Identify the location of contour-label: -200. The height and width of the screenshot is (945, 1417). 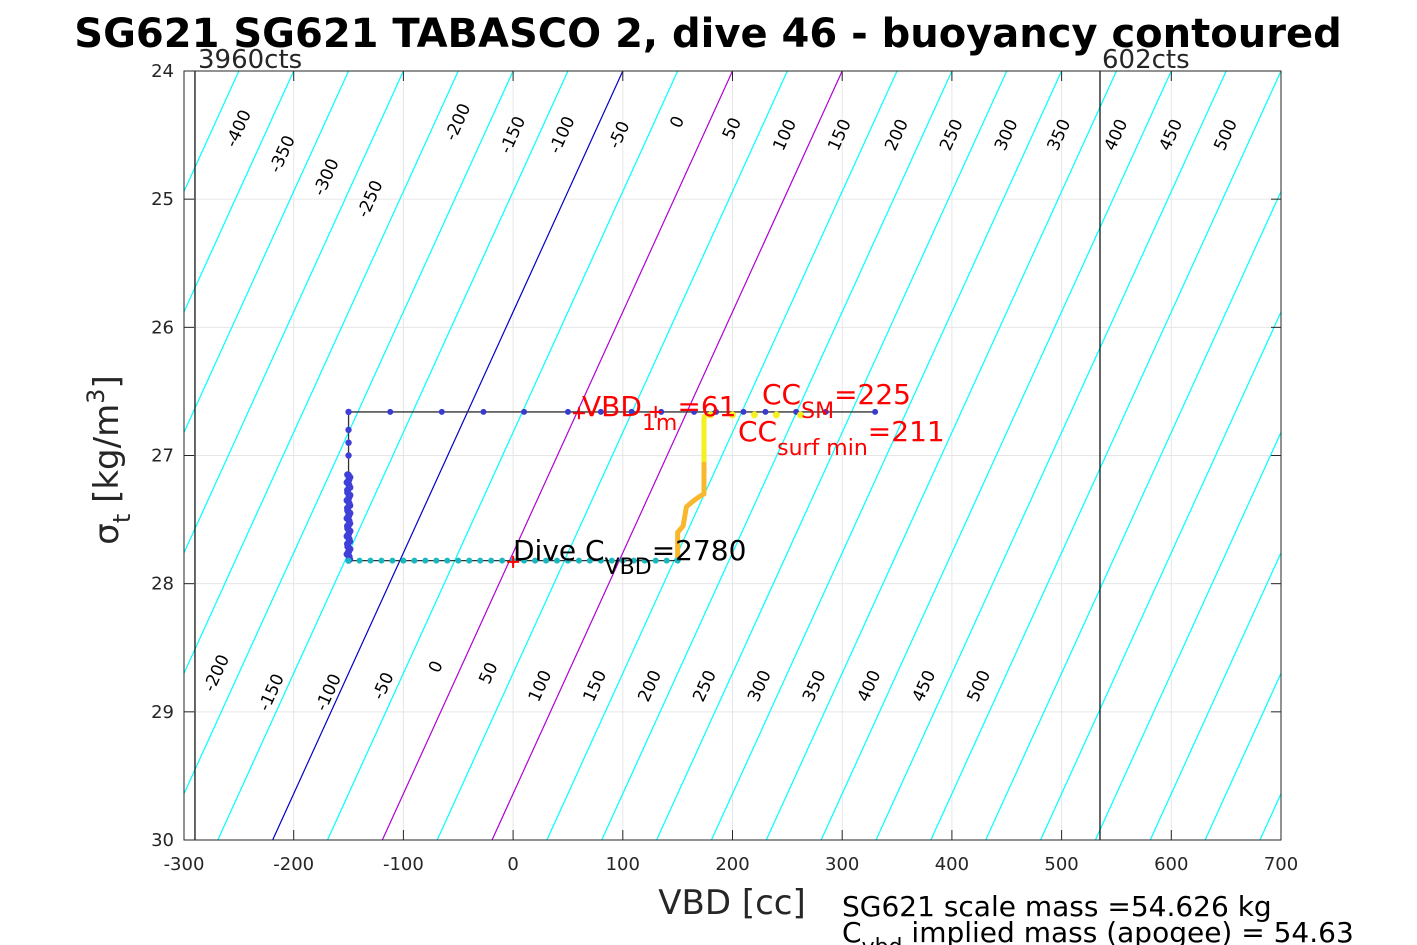
(217, 673).